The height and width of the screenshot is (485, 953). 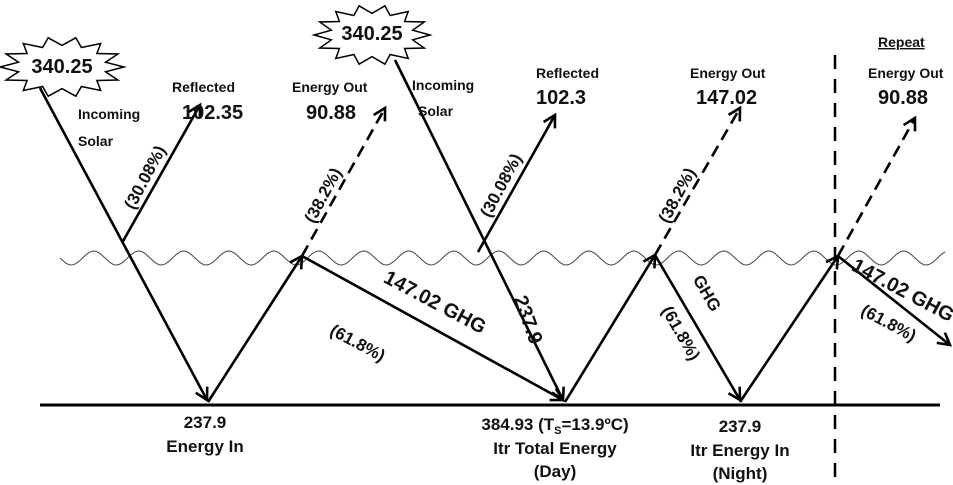 I want to click on surface-wave, so click(x=502, y=258).